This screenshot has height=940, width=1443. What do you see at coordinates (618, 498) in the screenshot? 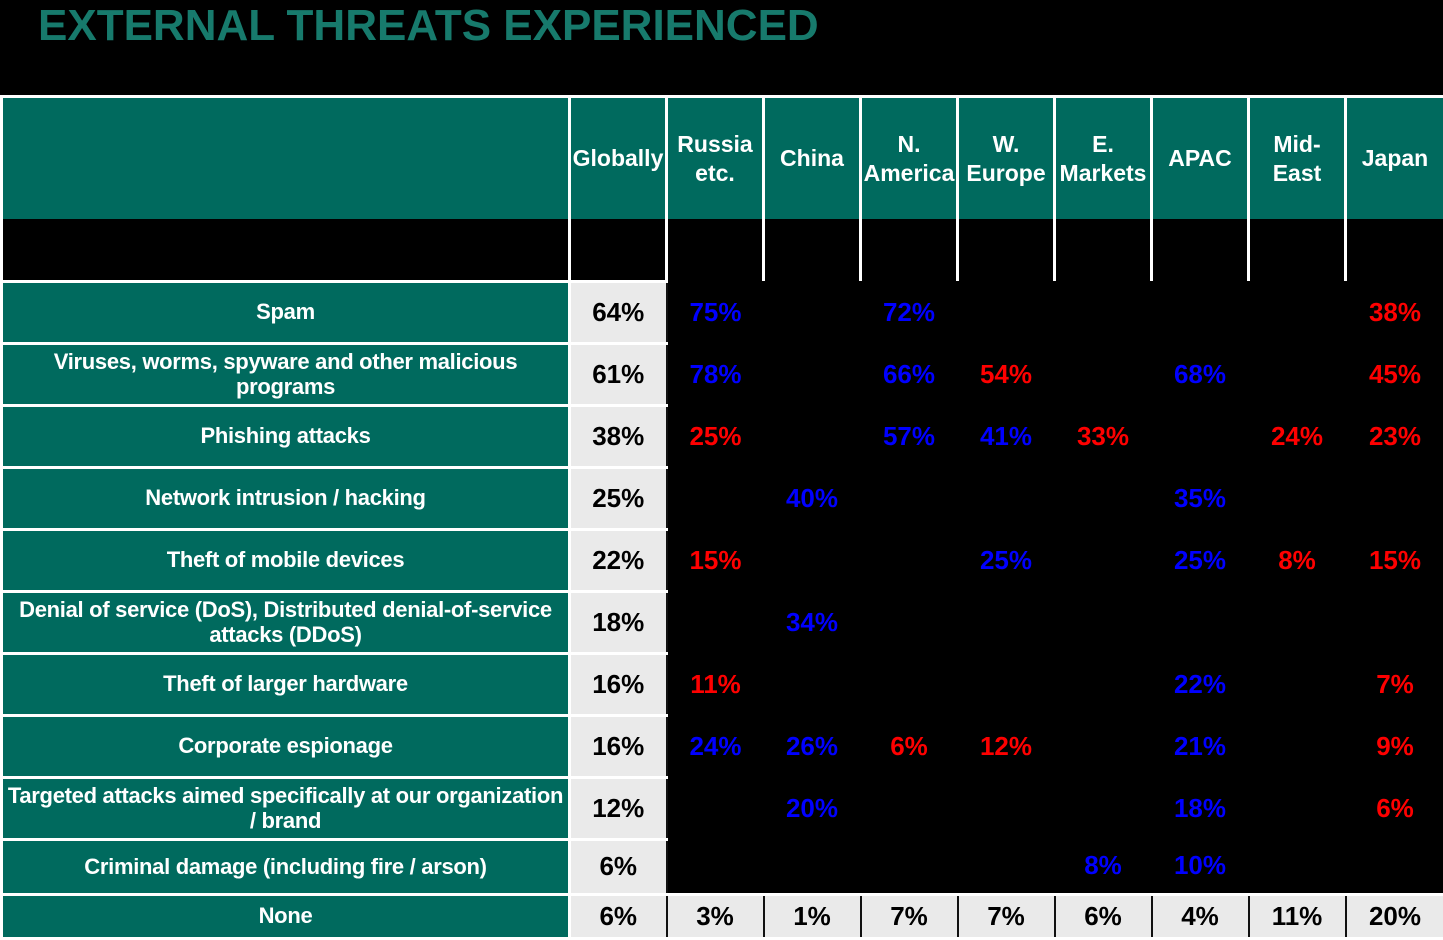
I see `table-cell-network-intrusion-hacking-globally: 25%` at bounding box center [618, 498].